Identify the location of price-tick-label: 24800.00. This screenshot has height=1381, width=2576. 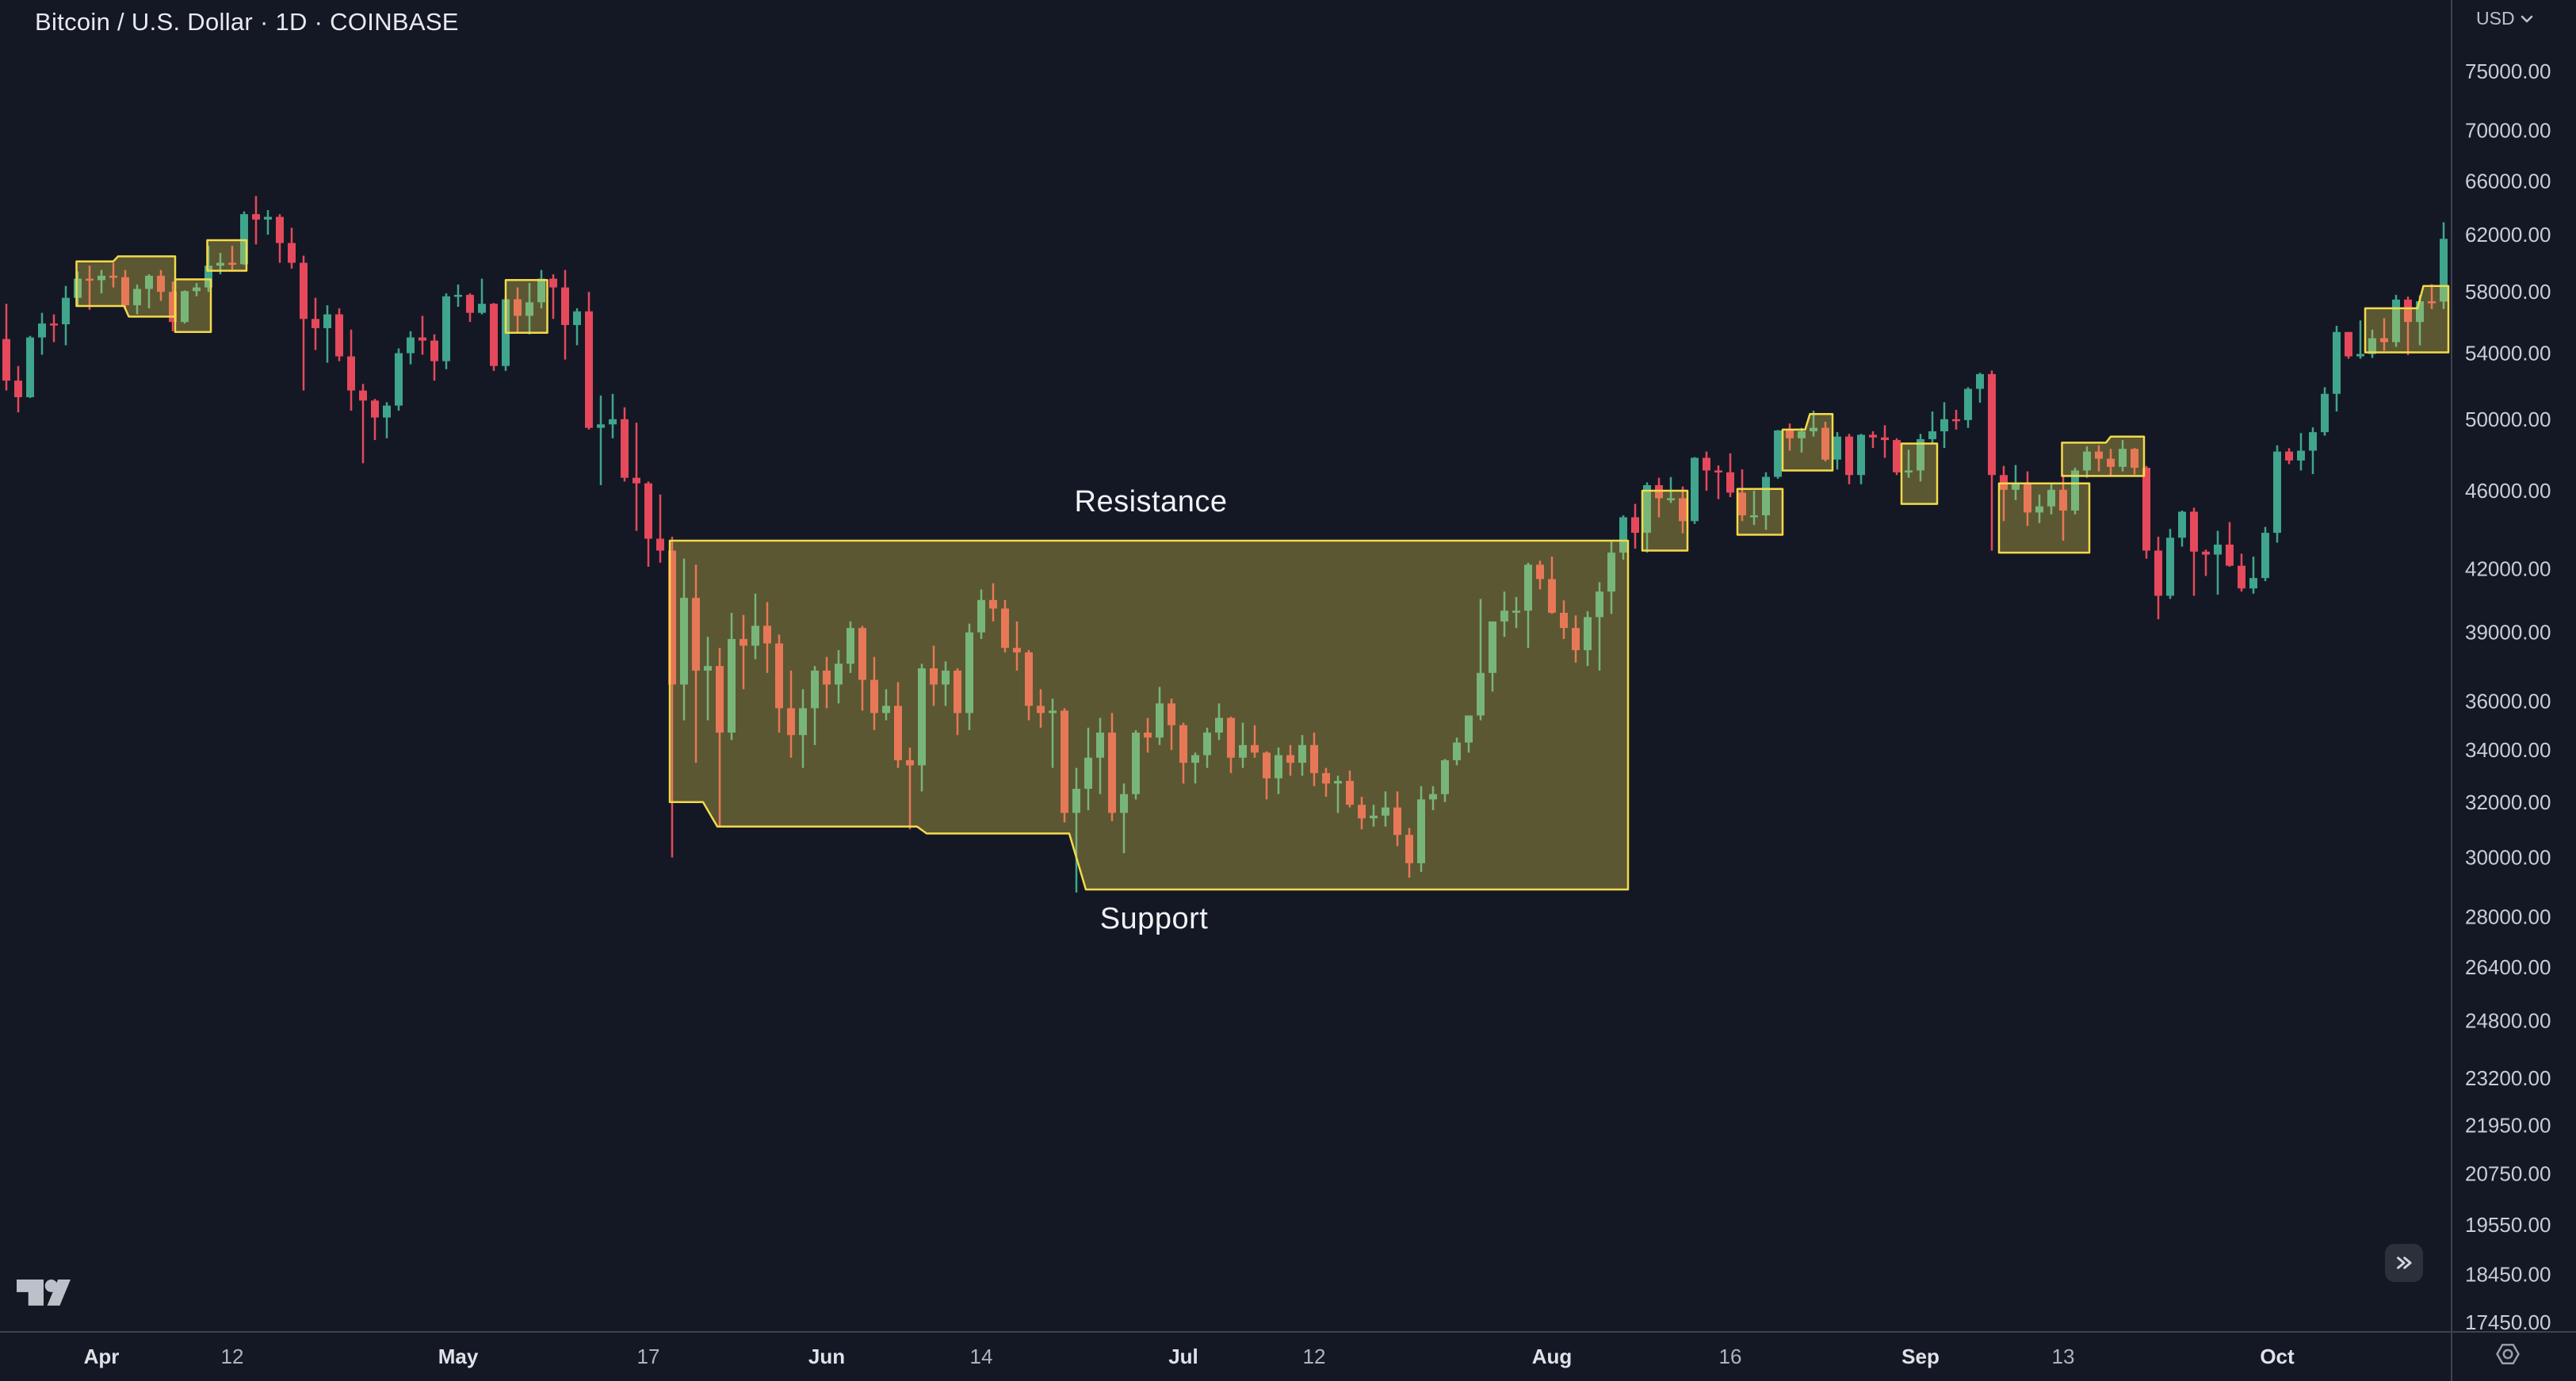
(2508, 1021).